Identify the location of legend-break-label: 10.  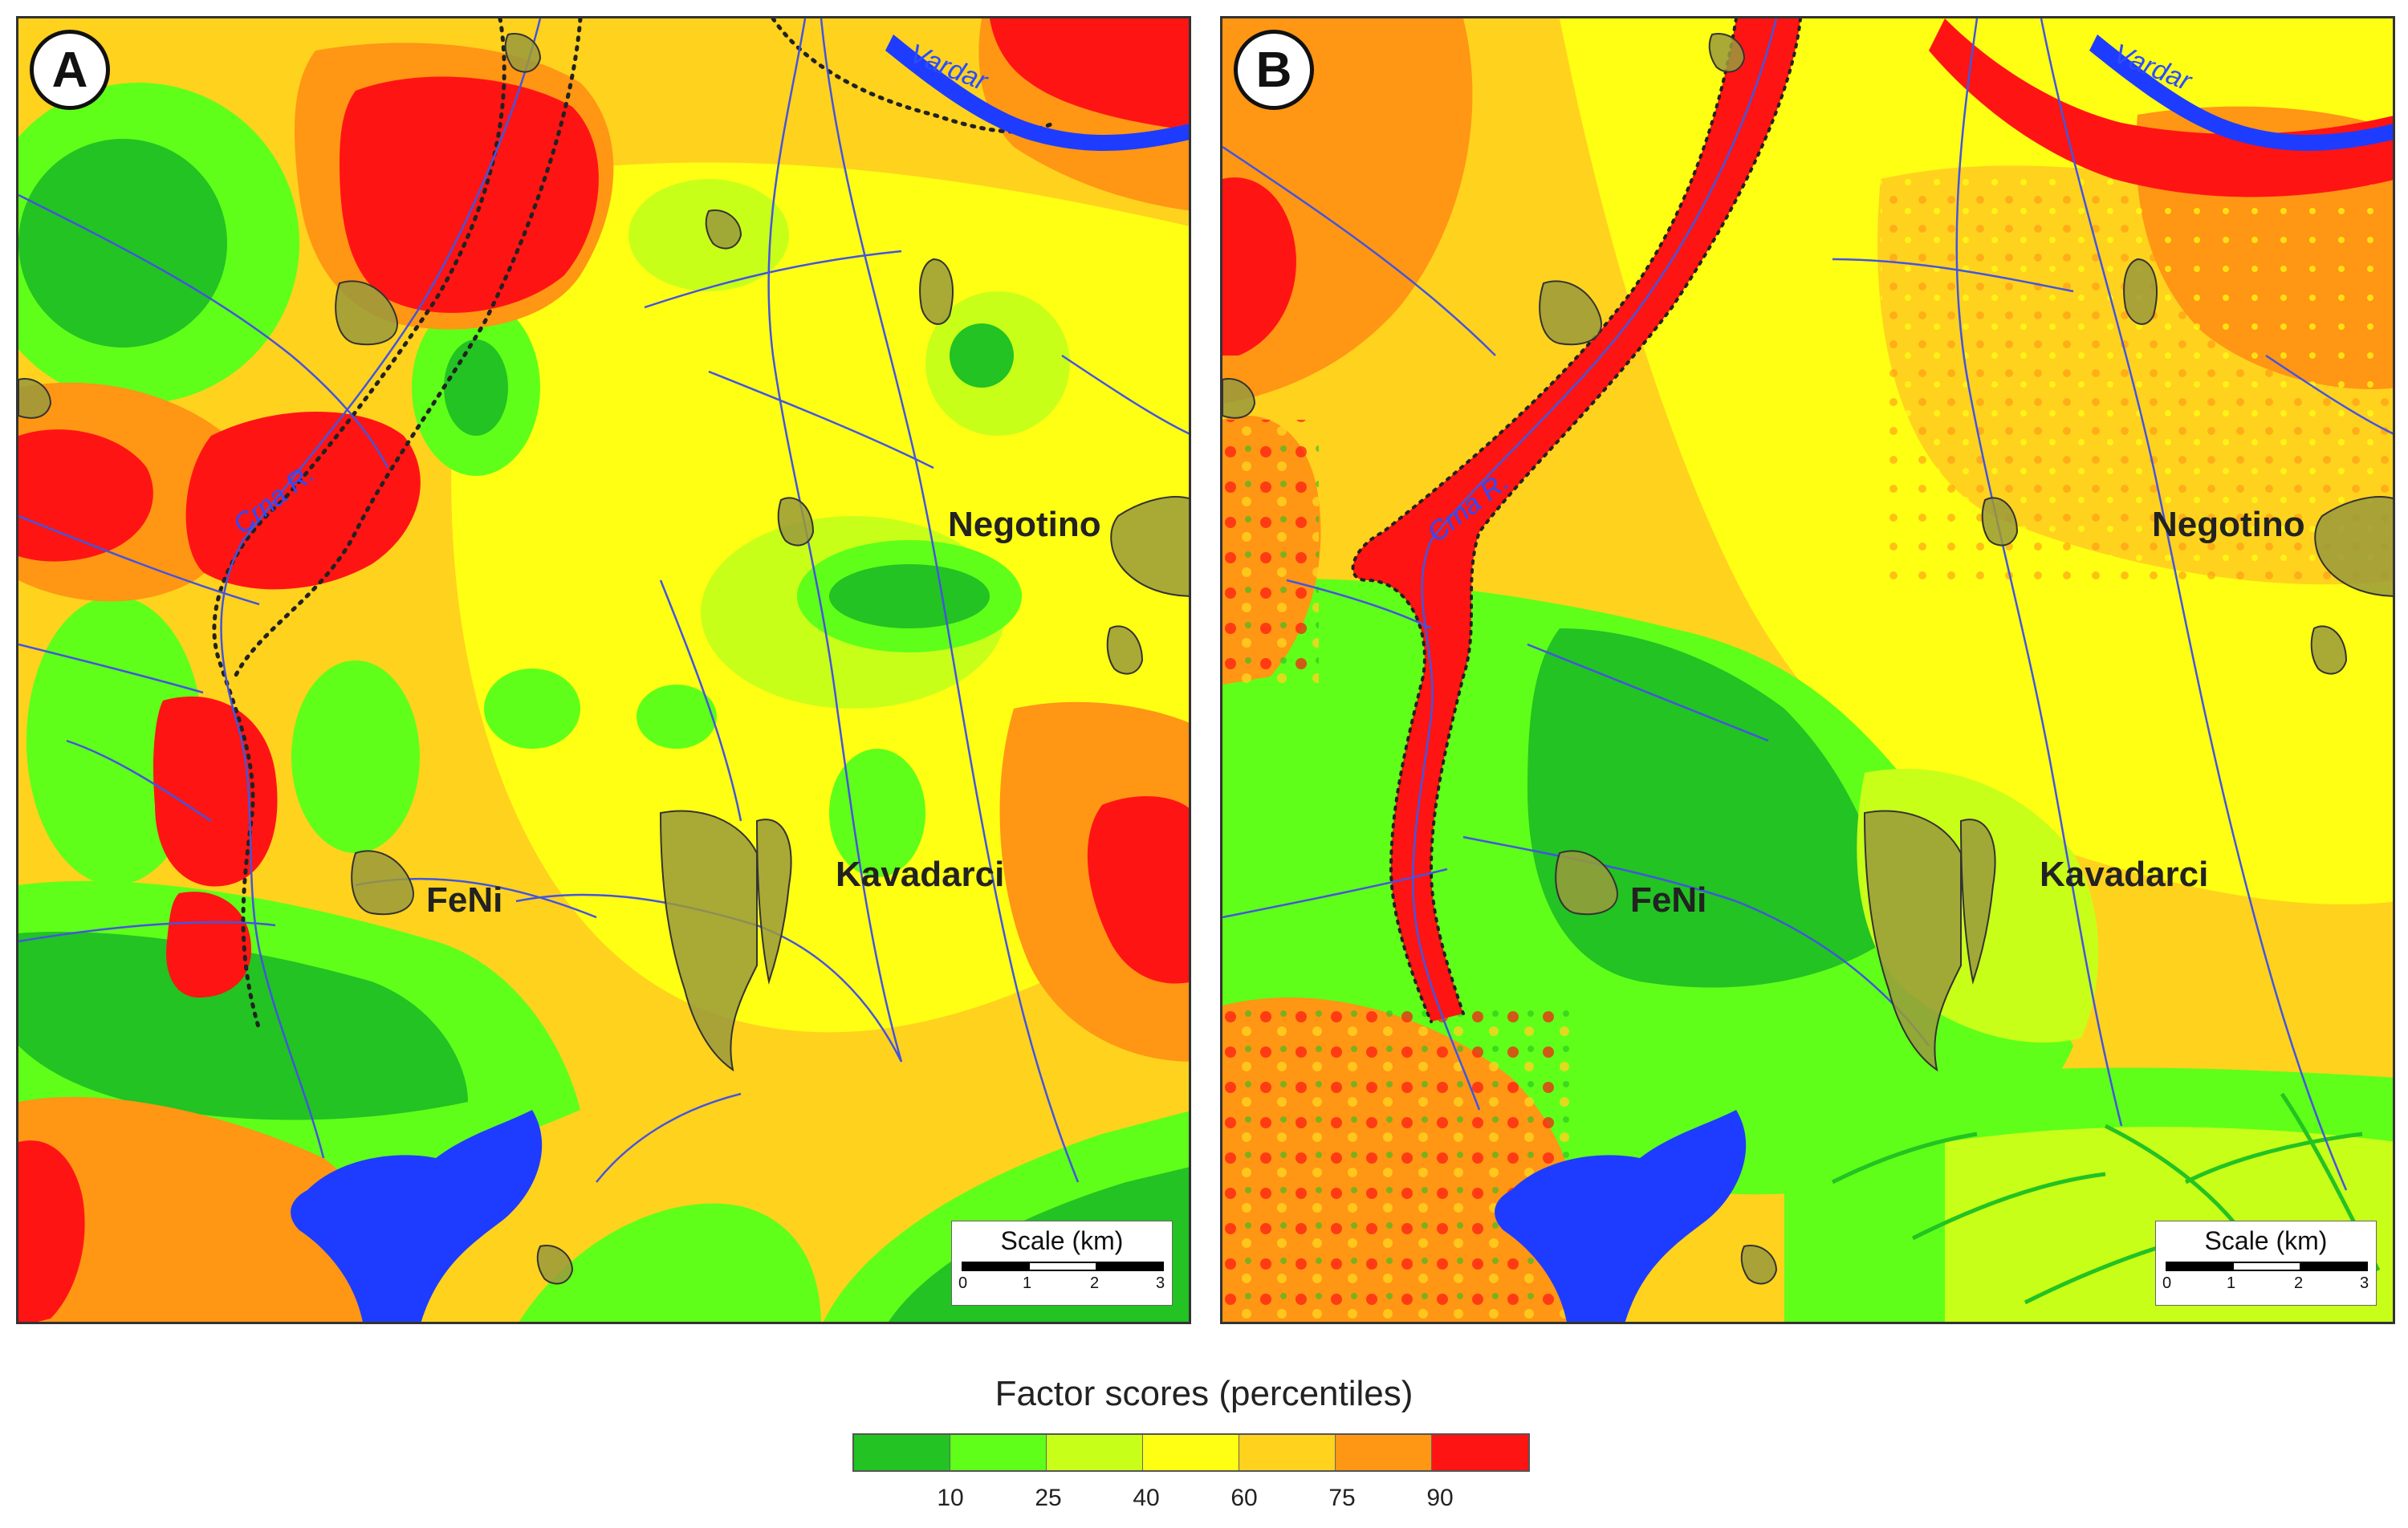
(950, 1498).